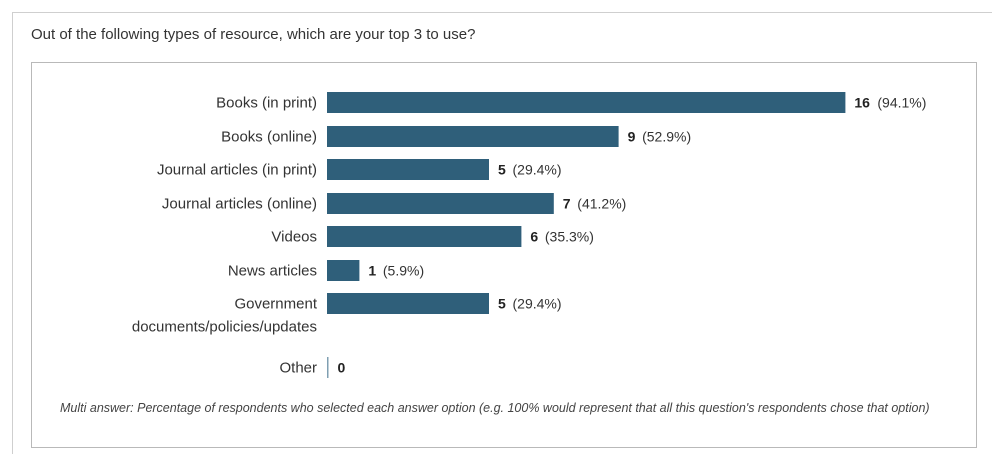  I want to click on percent-label: (52.9%), so click(666, 137).